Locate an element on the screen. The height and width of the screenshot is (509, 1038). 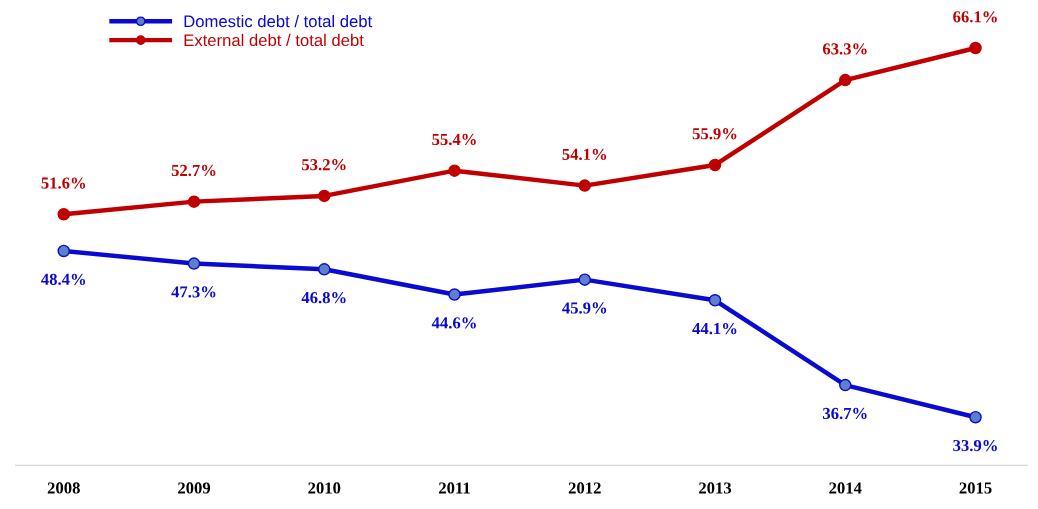
x-tick-label: 2012 is located at coordinates (584, 488).